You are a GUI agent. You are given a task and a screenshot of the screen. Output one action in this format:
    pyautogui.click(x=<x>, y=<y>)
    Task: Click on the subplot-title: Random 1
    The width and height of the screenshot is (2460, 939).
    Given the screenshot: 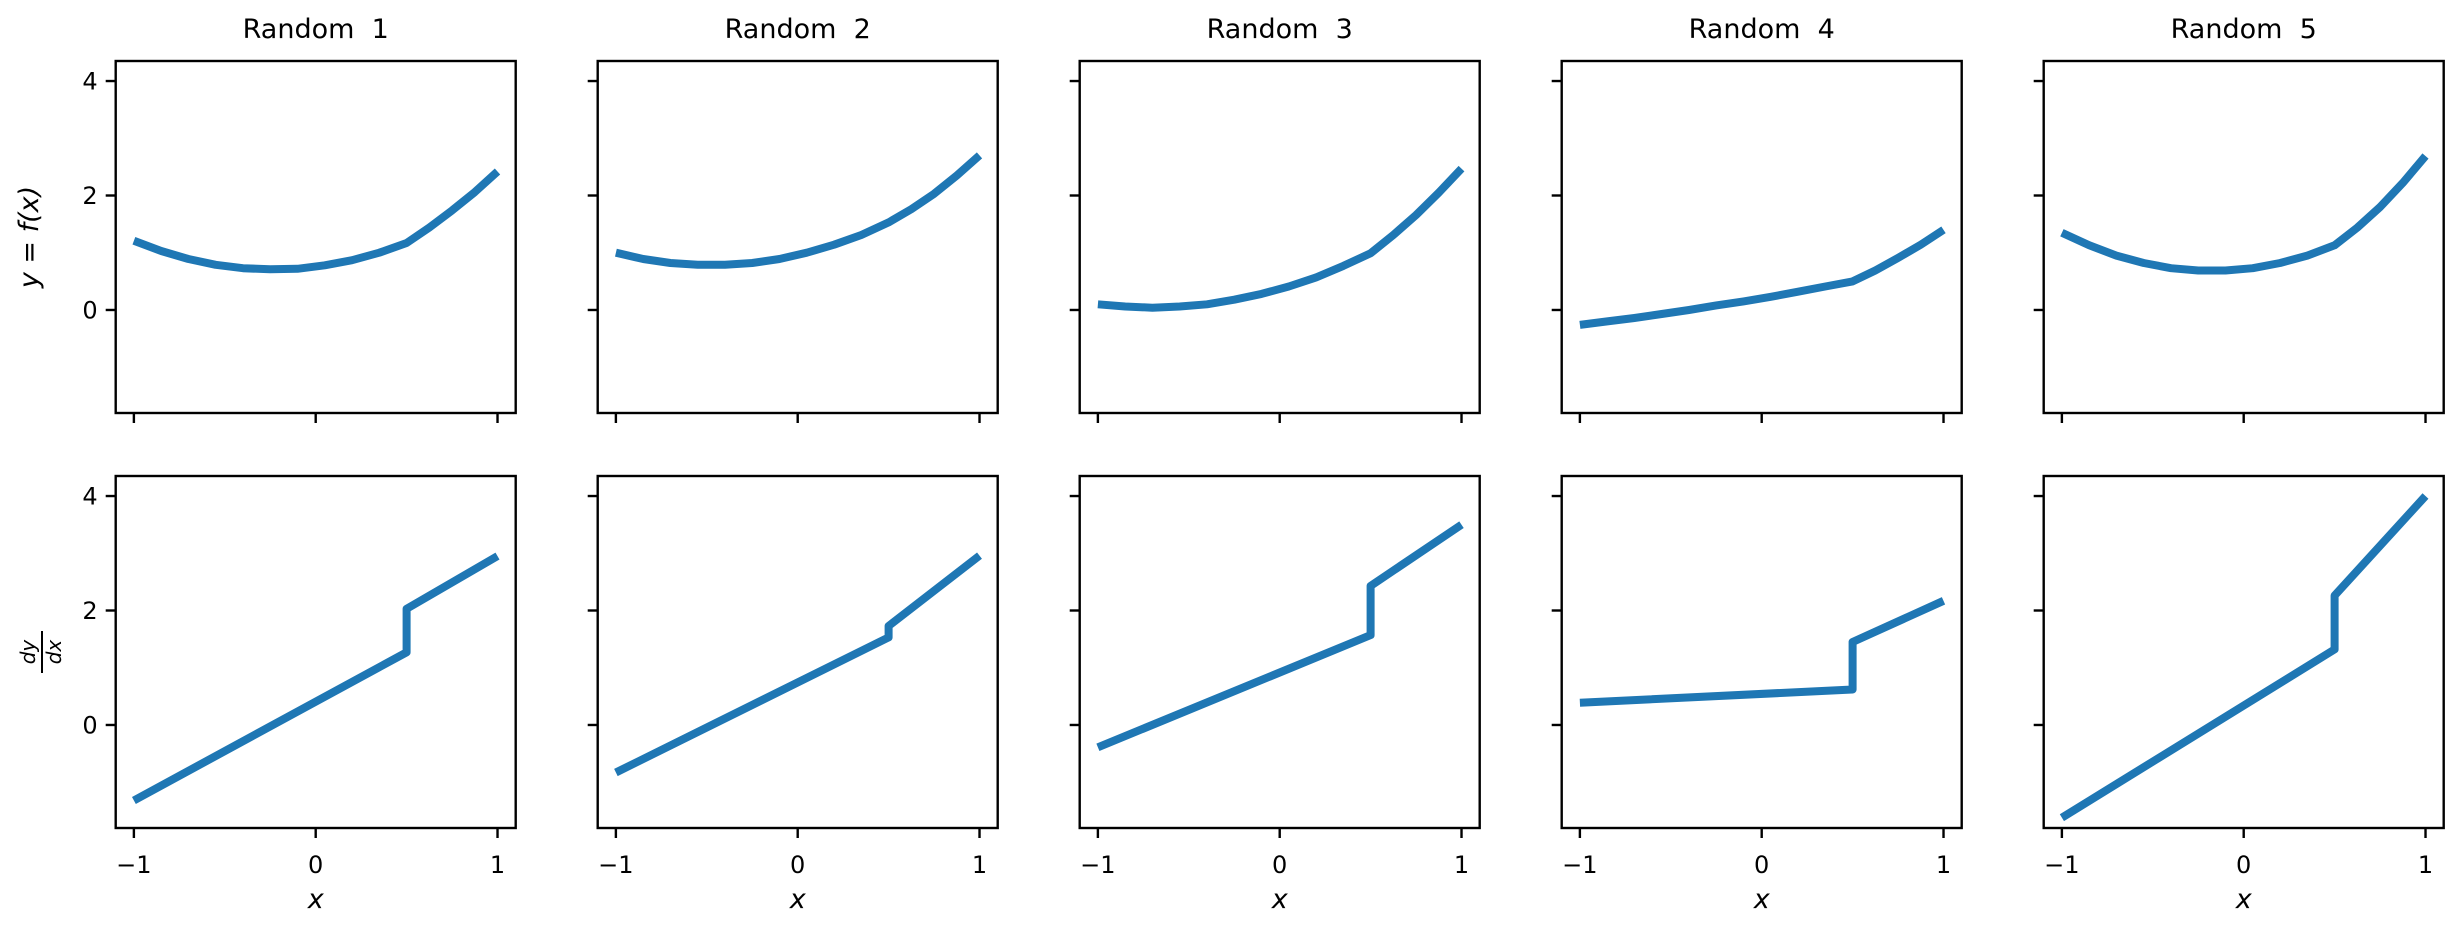 What is the action you would take?
    pyautogui.click(x=316, y=29)
    